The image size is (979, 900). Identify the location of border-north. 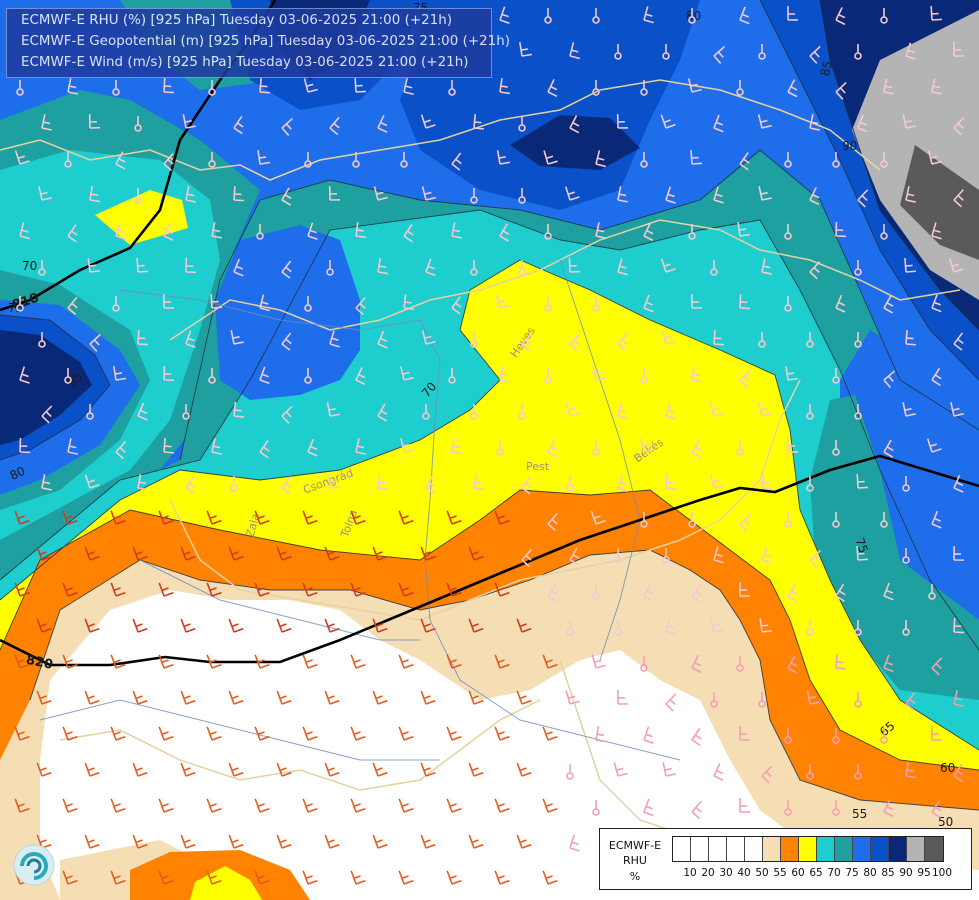
(440, 130).